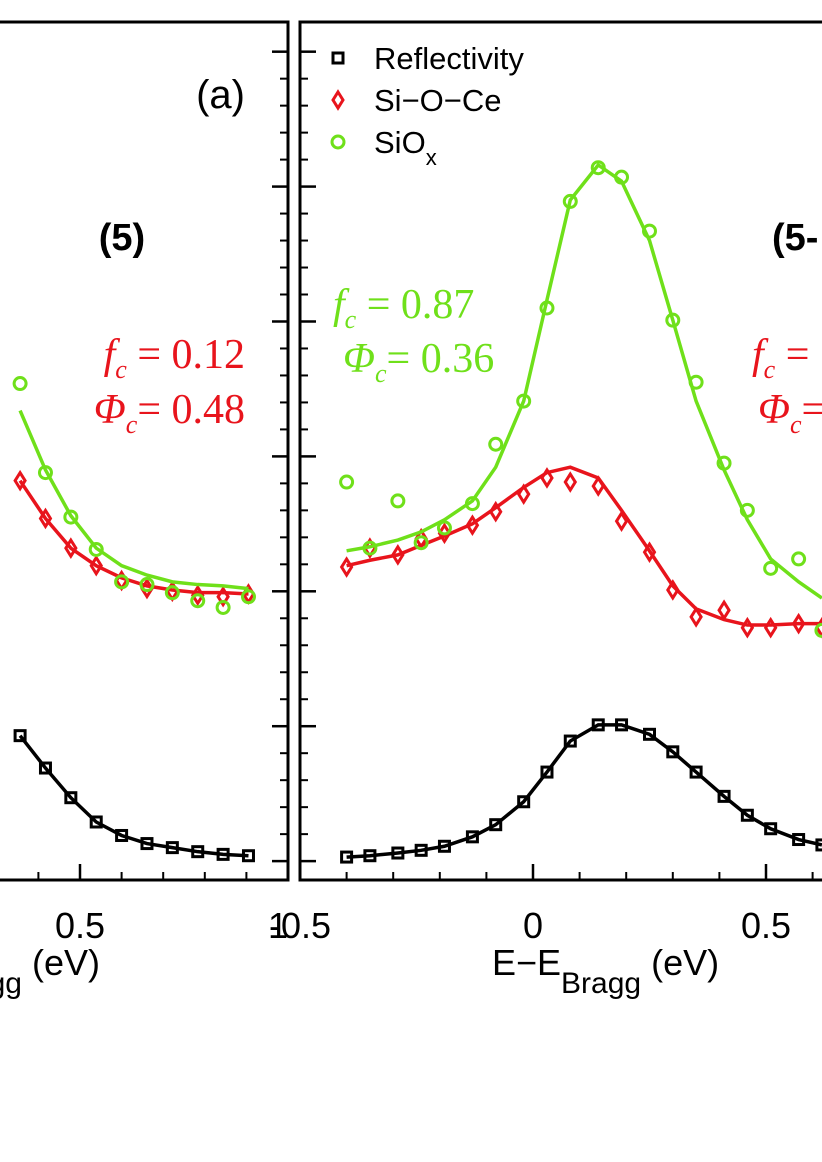 This screenshot has height=1162, width=822. I want to click on legend-label: SiOx, so click(405, 147).